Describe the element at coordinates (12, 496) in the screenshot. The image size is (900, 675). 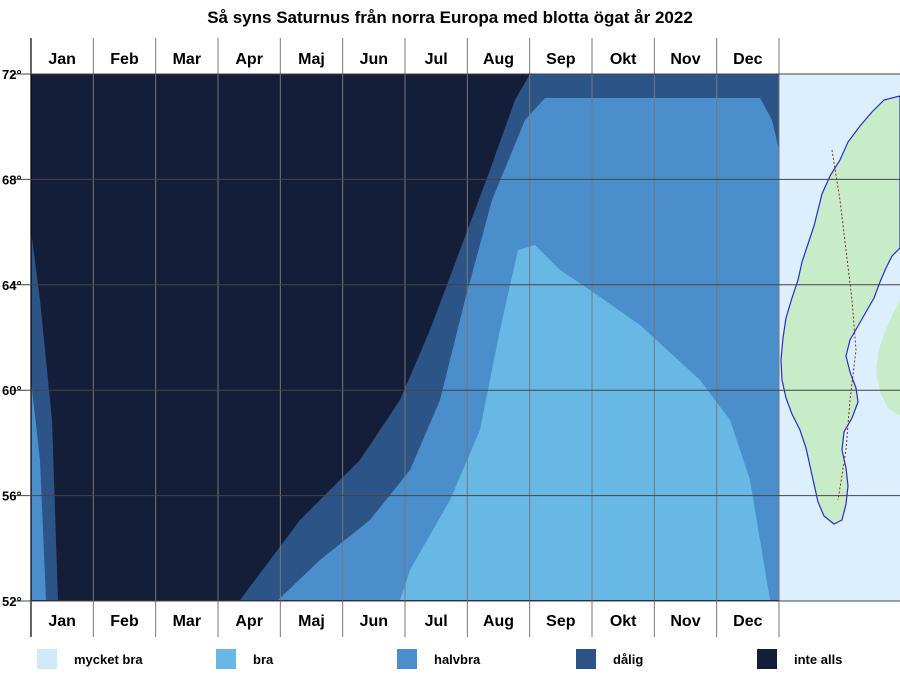
I see `latitude-label: 56°` at that location.